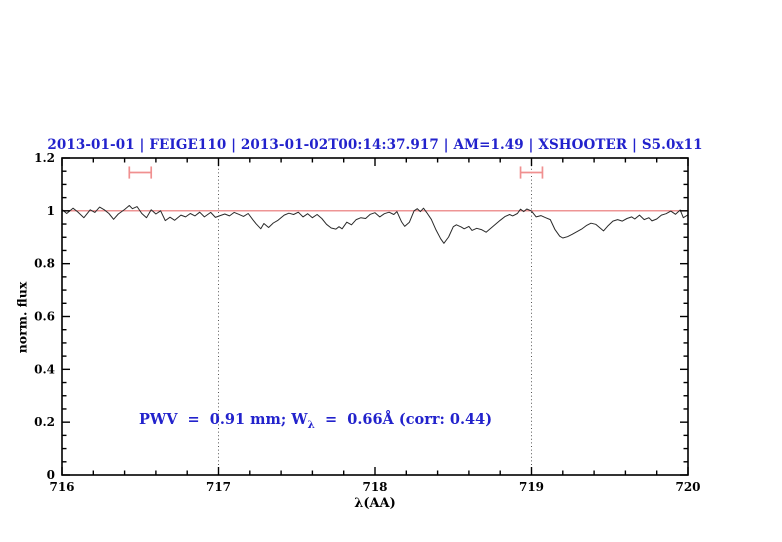  Describe the element at coordinates (375, 503) in the screenshot. I see `x-axis-label: λ(AA)` at that location.